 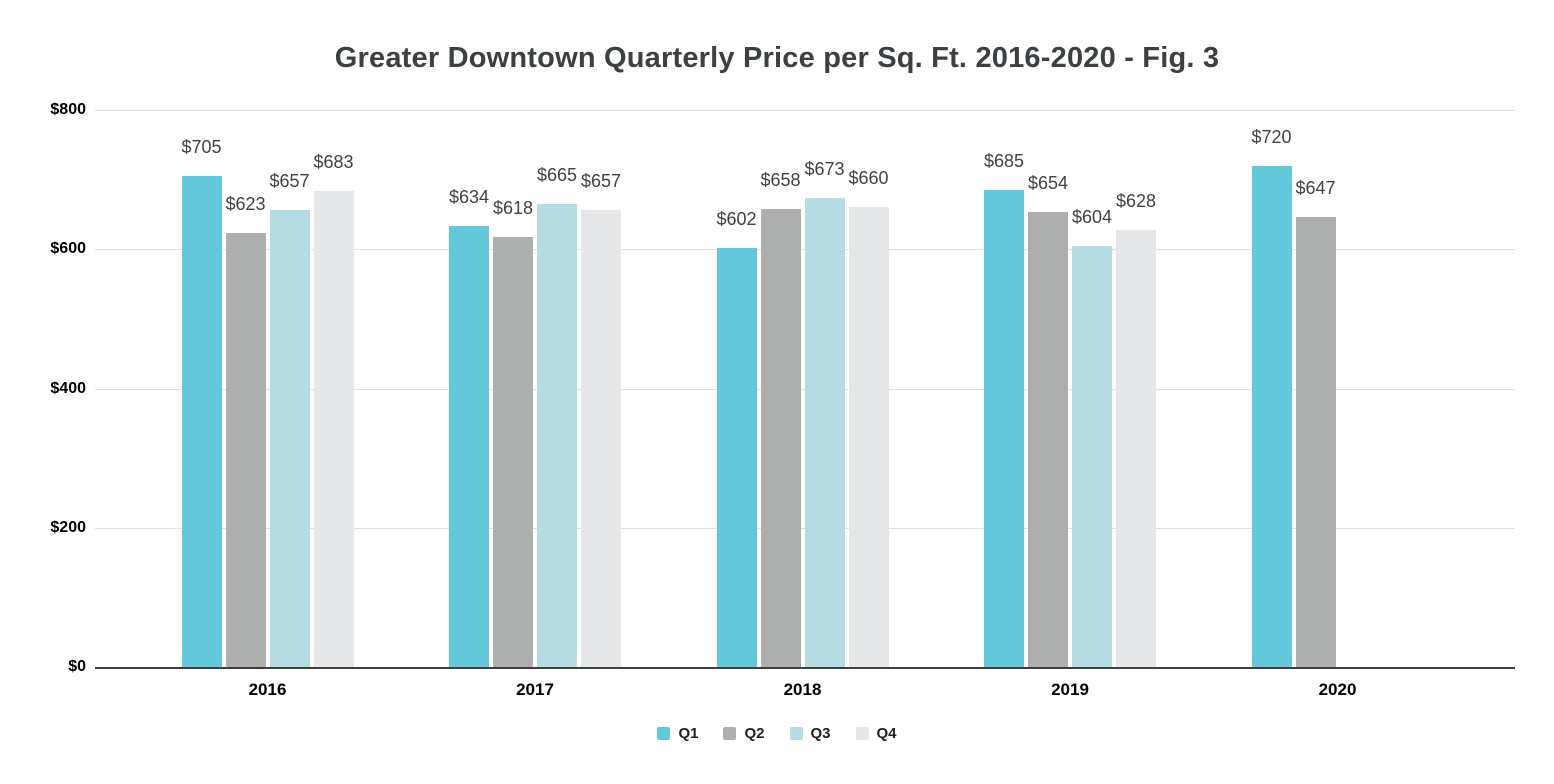 I want to click on bar-value-label-q4-2019: $628, so click(x=1136, y=200).